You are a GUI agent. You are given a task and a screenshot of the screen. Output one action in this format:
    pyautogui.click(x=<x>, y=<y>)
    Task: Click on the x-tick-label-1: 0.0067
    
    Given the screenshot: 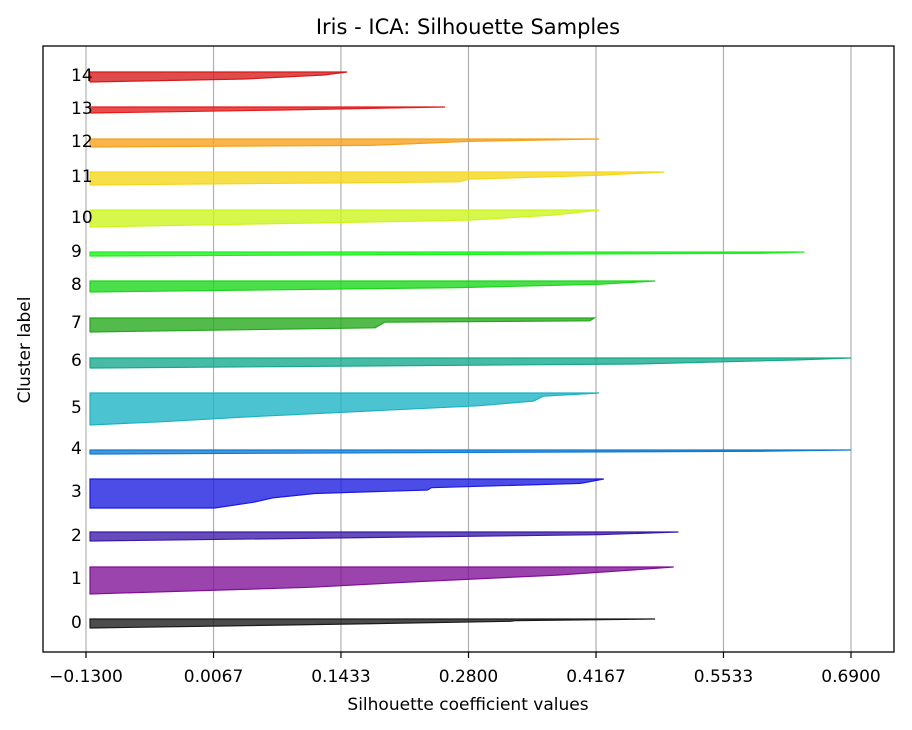 What is the action you would take?
    pyautogui.click(x=213, y=677)
    